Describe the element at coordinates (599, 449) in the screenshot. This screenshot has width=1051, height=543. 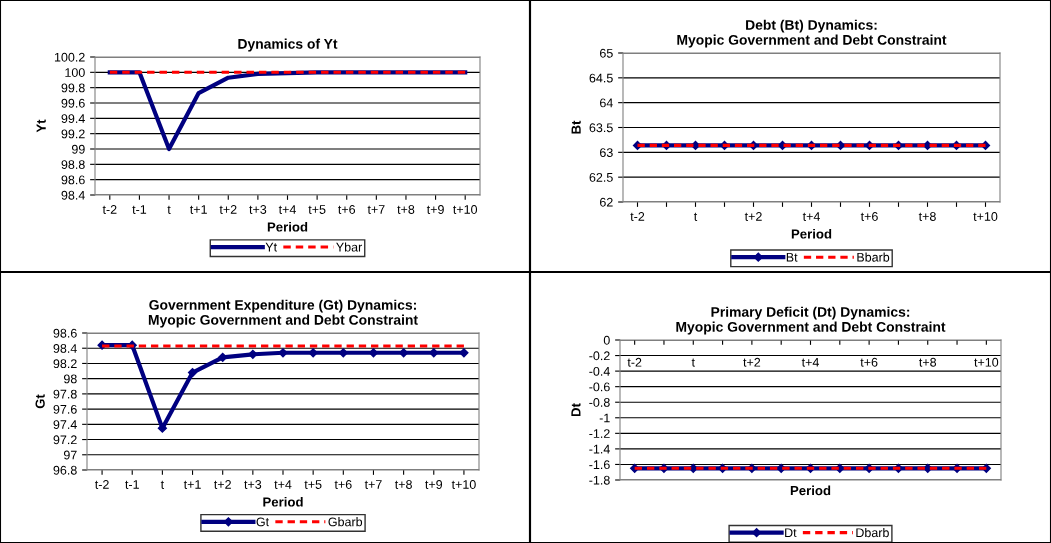
I see `y-tick-label: -1.4` at that location.